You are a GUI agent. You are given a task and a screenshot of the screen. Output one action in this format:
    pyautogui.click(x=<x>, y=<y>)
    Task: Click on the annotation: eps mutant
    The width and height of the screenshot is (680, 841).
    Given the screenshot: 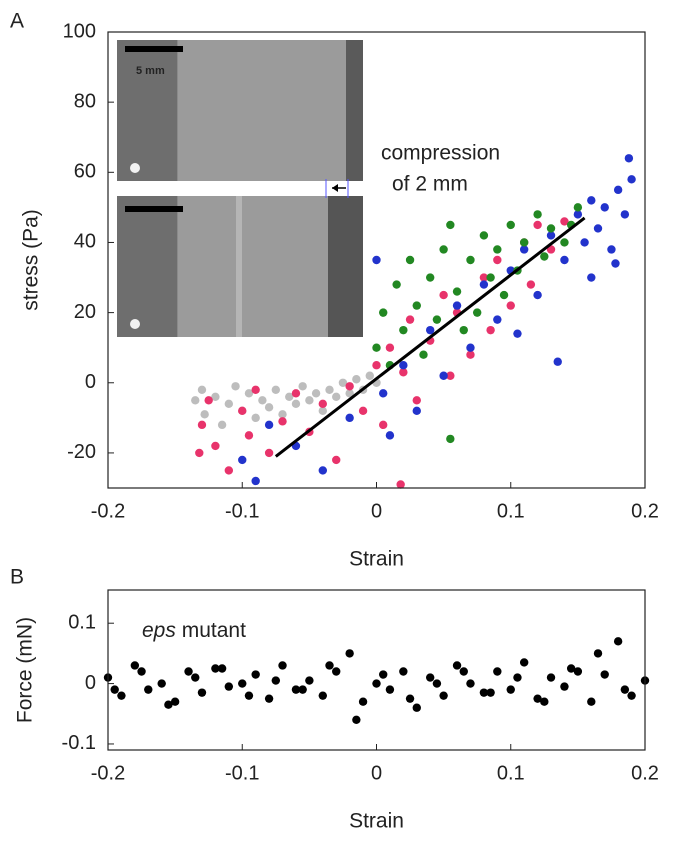 What is the action you would take?
    pyautogui.click(x=194, y=630)
    